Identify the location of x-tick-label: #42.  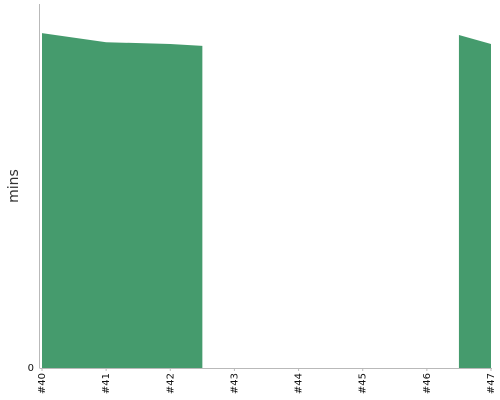
(170, 383).